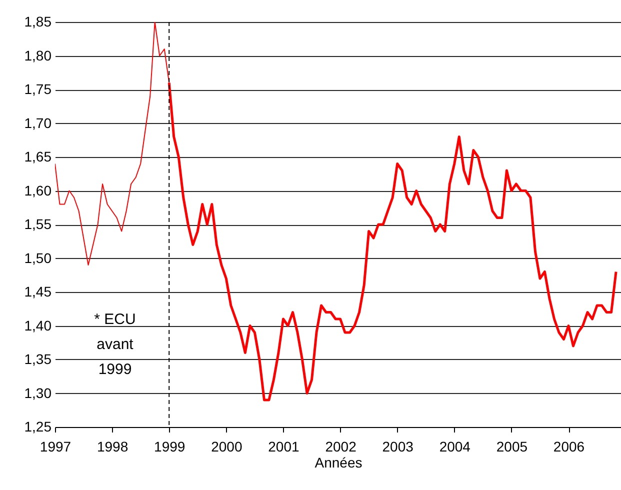 The height and width of the screenshot is (490, 621). What do you see at coordinates (226, 446) in the screenshot?
I see `x-tick-label: 2000` at bounding box center [226, 446].